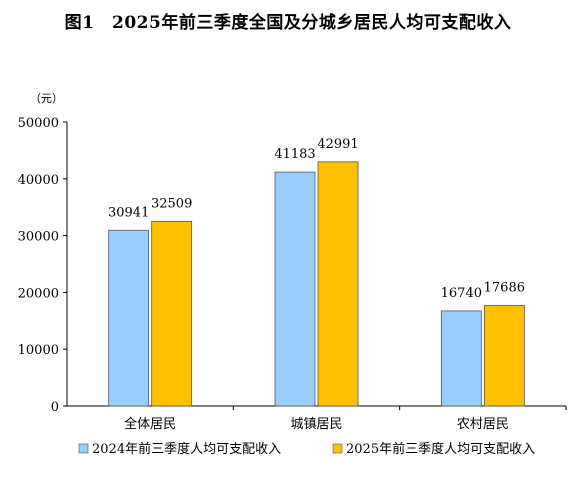 The image size is (576, 482). What do you see at coordinates (288, 23) in the screenshot?
I see `chart-title: 图1 2025年前三季度全国及分城乡居民人均可支配收入` at bounding box center [288, 23].